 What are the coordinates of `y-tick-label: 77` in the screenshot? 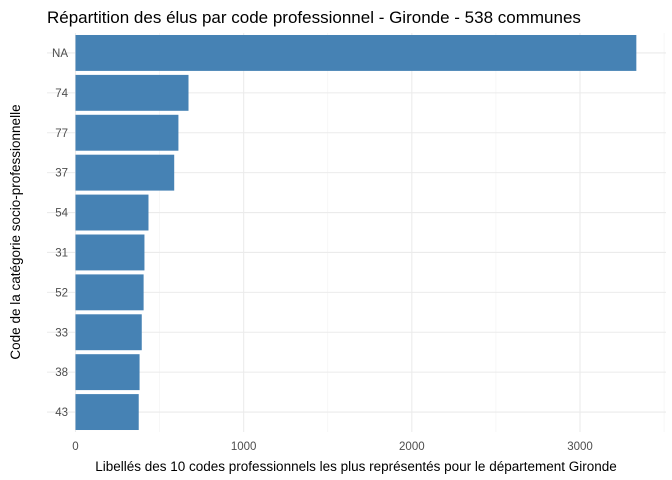 It's located at (61, 134).